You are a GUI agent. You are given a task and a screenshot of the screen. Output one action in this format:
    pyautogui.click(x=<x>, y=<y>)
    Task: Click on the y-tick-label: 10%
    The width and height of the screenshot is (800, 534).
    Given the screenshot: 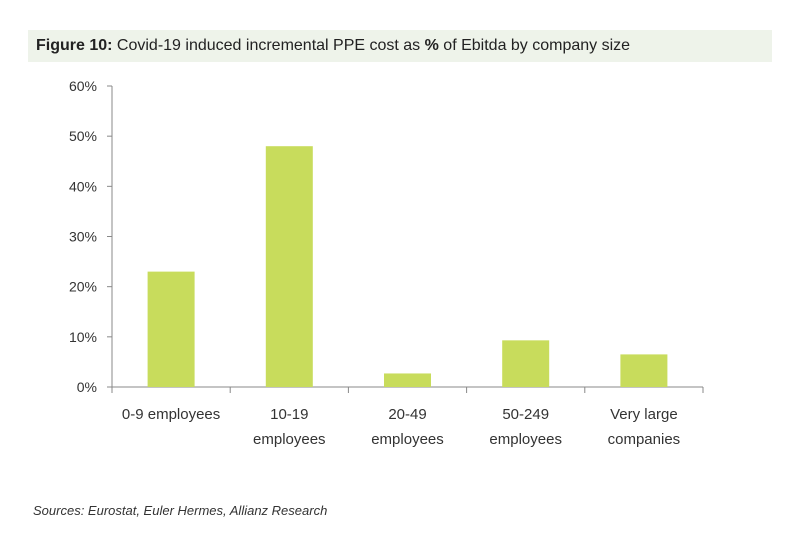 What is the action you would take?
    pyautogui.click(x=83, y=337)
    